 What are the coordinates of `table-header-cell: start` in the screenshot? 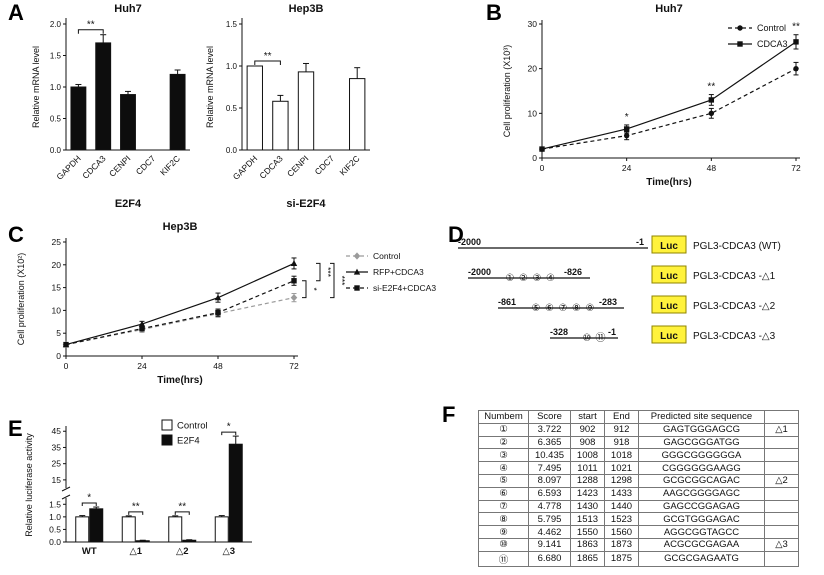 It's located at (587, 417).